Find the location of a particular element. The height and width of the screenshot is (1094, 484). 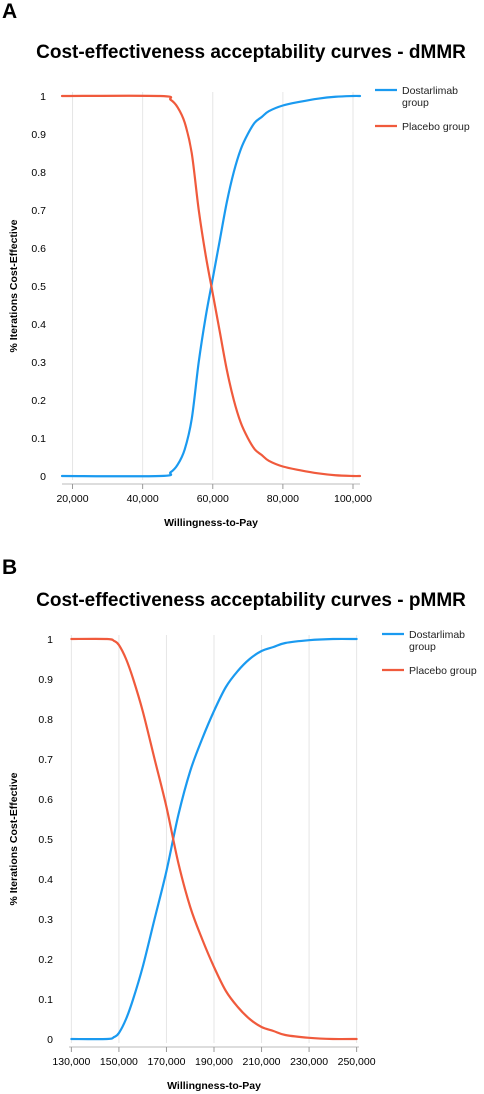

x-tick-label: 190,000 is located at coordinates (214, 1062).